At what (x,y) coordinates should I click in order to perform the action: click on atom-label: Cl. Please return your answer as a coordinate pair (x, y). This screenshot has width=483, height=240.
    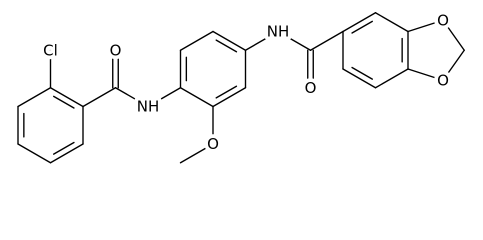
    Looking at the image, I should click on (50, 50).